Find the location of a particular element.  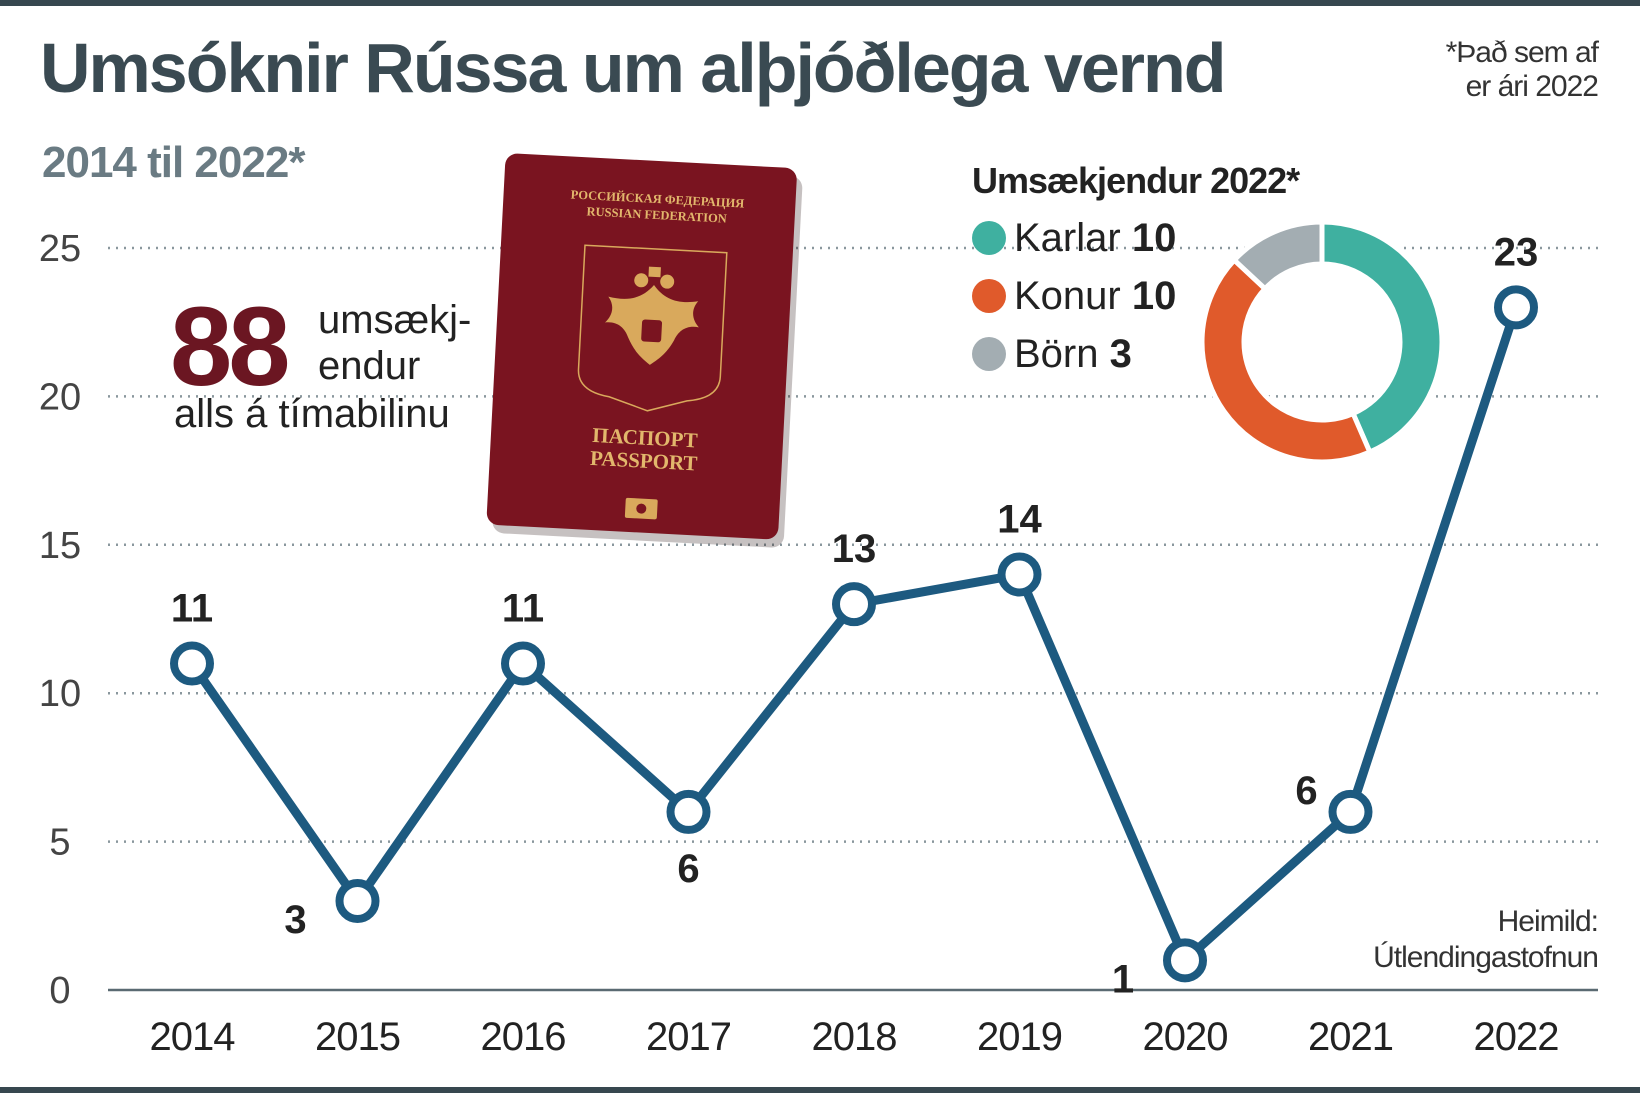

source-line-2: Útlendingastofnun is located at coordinates (1486, 957).